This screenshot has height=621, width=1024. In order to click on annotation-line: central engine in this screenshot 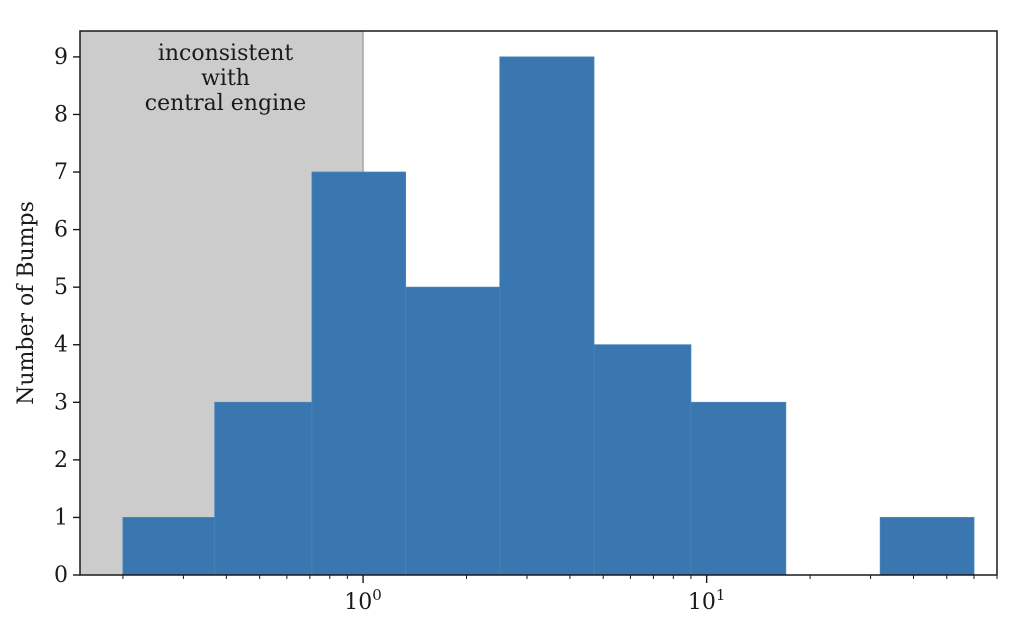, I will do `click(226, 103)`.